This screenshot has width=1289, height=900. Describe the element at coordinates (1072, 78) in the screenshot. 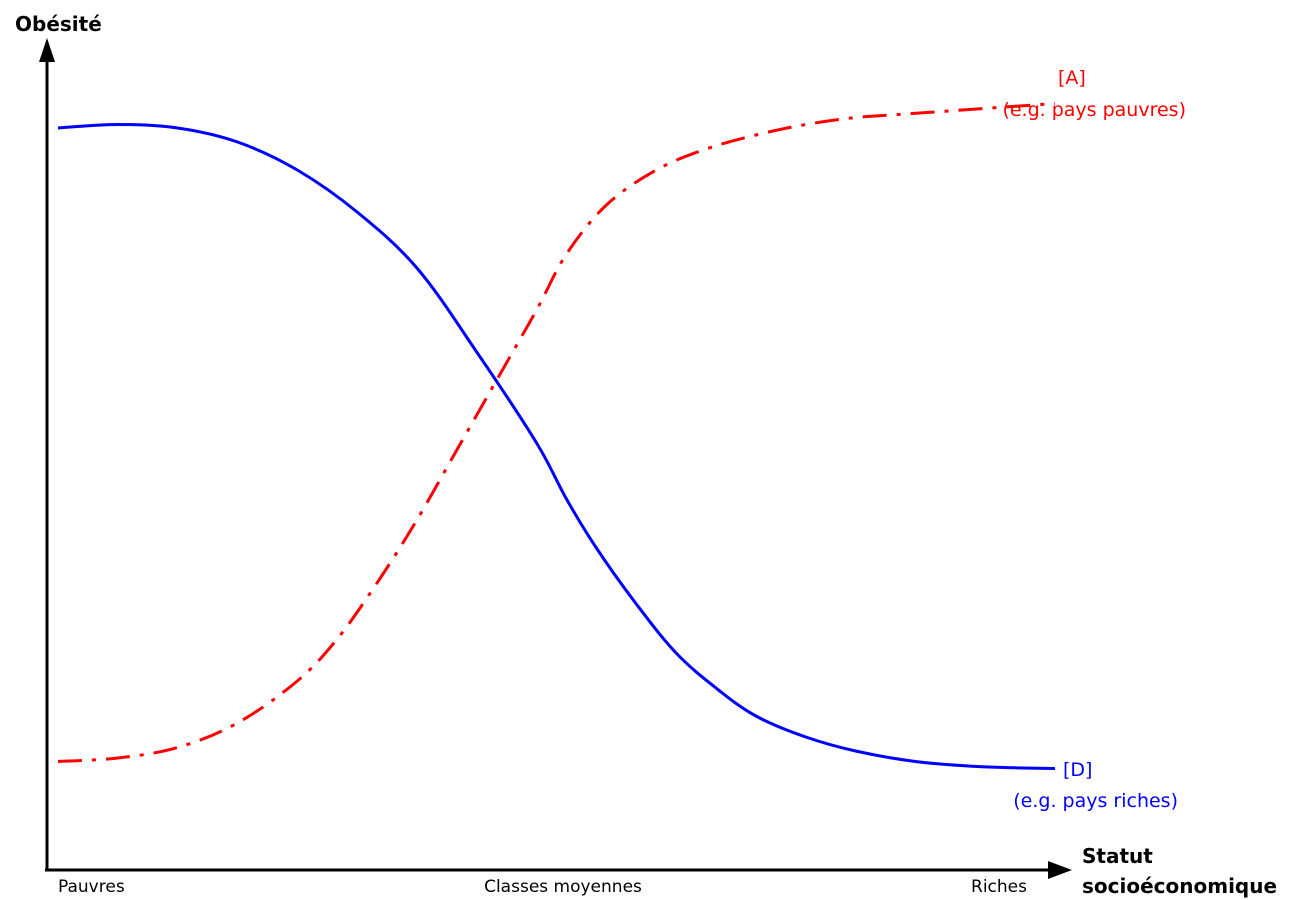

I see `series-label-a: [A]` at that location.